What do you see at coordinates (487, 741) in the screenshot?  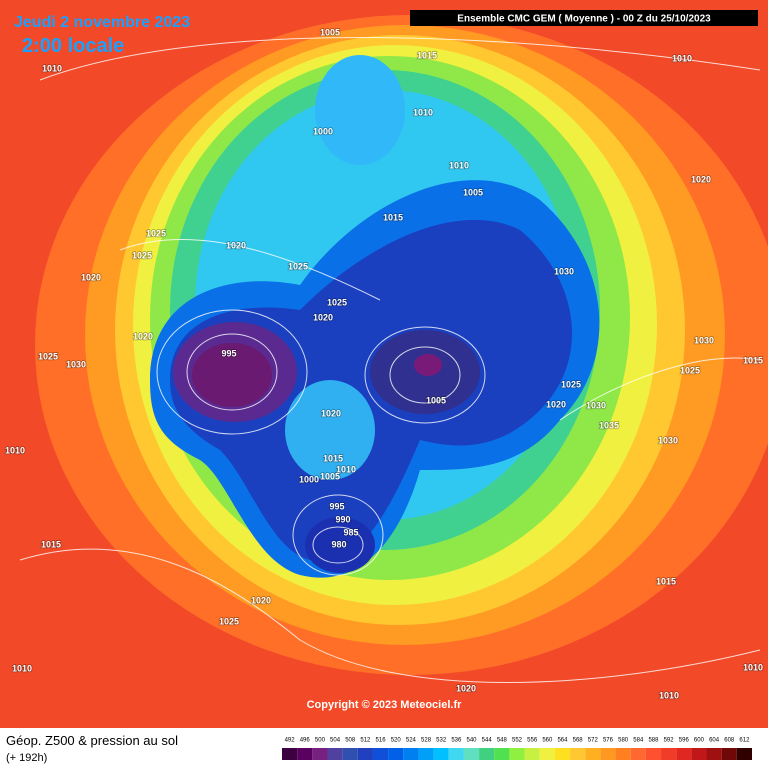 I see `legend-label: 544` at bounding box center [487, 741].